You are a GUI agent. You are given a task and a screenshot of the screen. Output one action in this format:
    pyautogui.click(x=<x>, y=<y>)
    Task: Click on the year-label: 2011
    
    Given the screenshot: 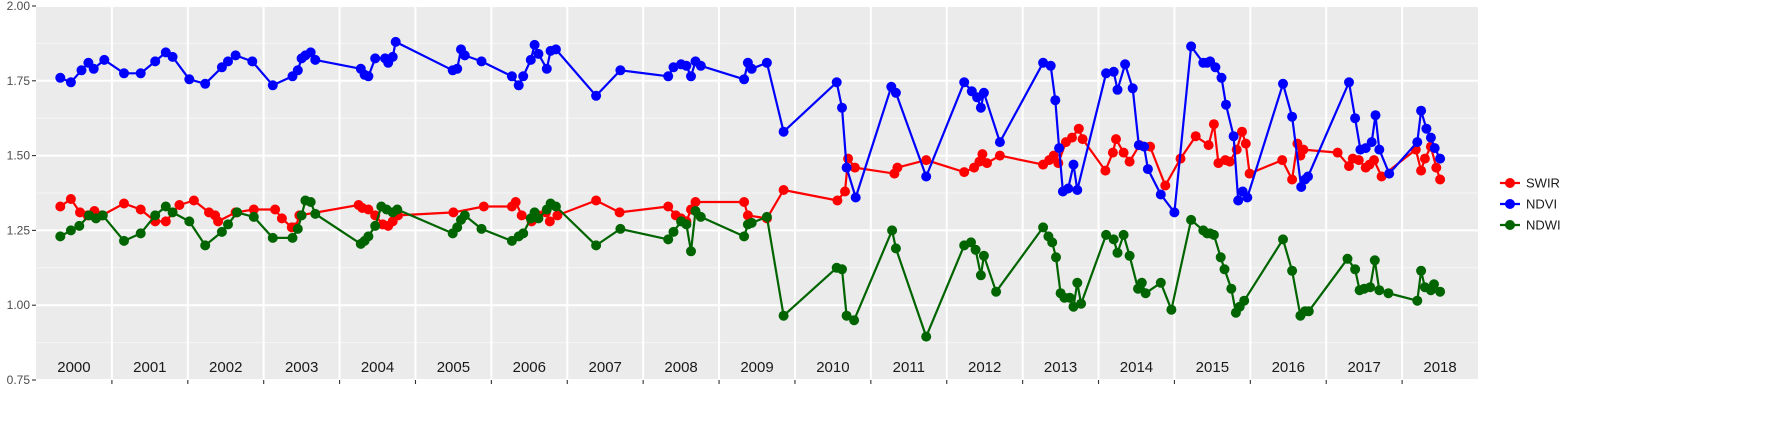 What is the action you would take?
    pyautogui.click(x=909, y=367)
    